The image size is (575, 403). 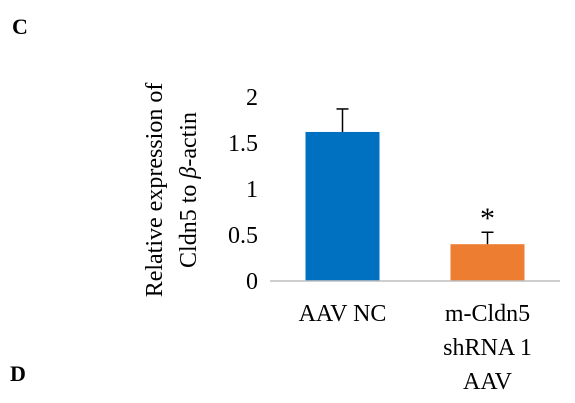 I want to click on y-tick-label: 1, so click(x=252, y=190).